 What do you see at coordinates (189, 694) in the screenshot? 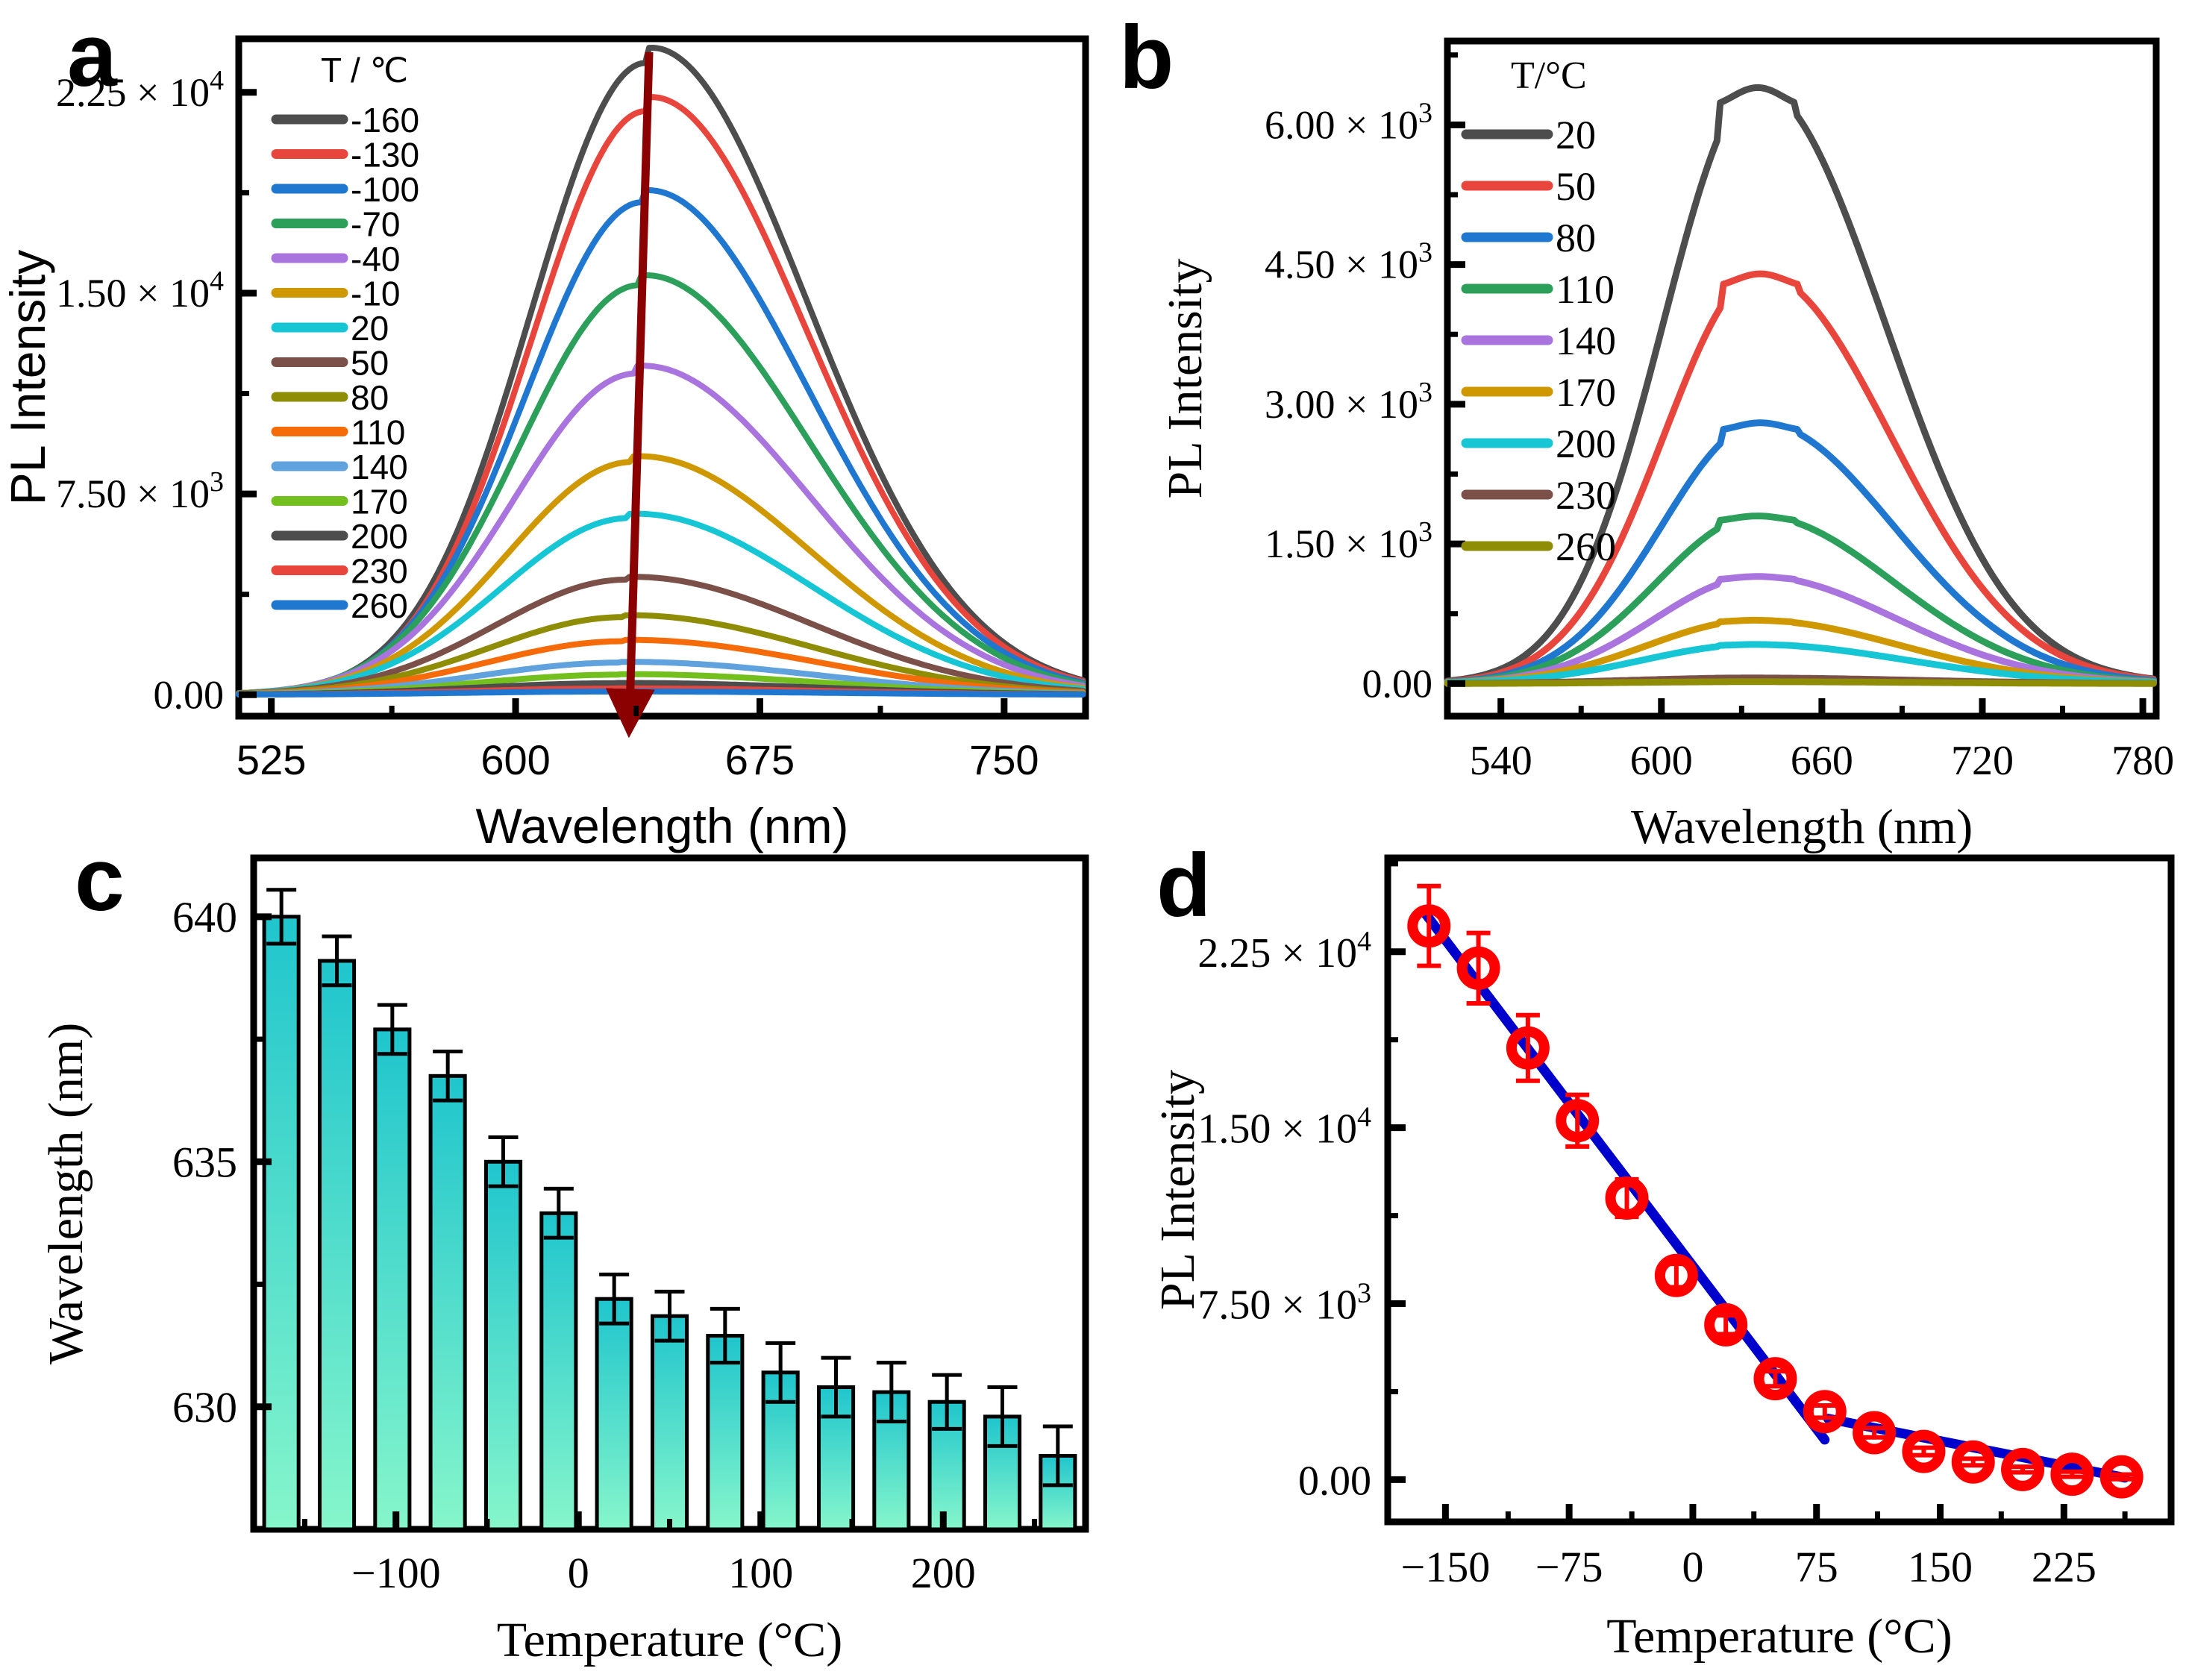
I see `panel-a-ytick-label: 0.00` at bounding box center [189, 694].